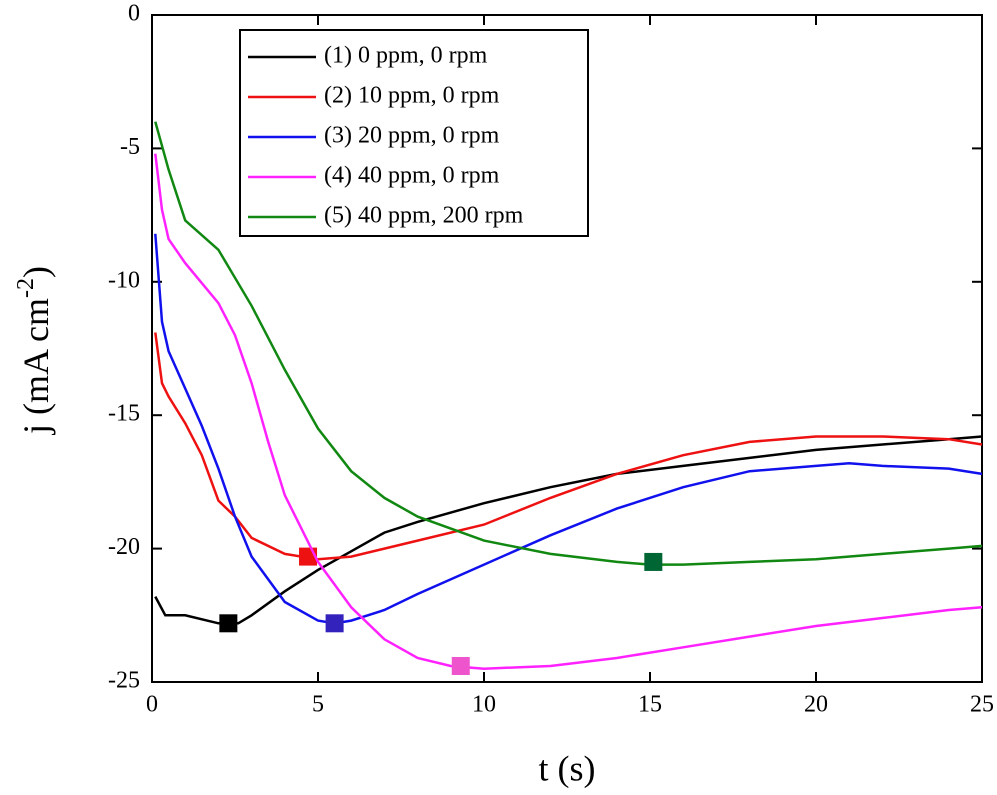 The height and width of the screenshot is (795, 997). I want to click on x-axis-label: t (s), so click(567, 768).